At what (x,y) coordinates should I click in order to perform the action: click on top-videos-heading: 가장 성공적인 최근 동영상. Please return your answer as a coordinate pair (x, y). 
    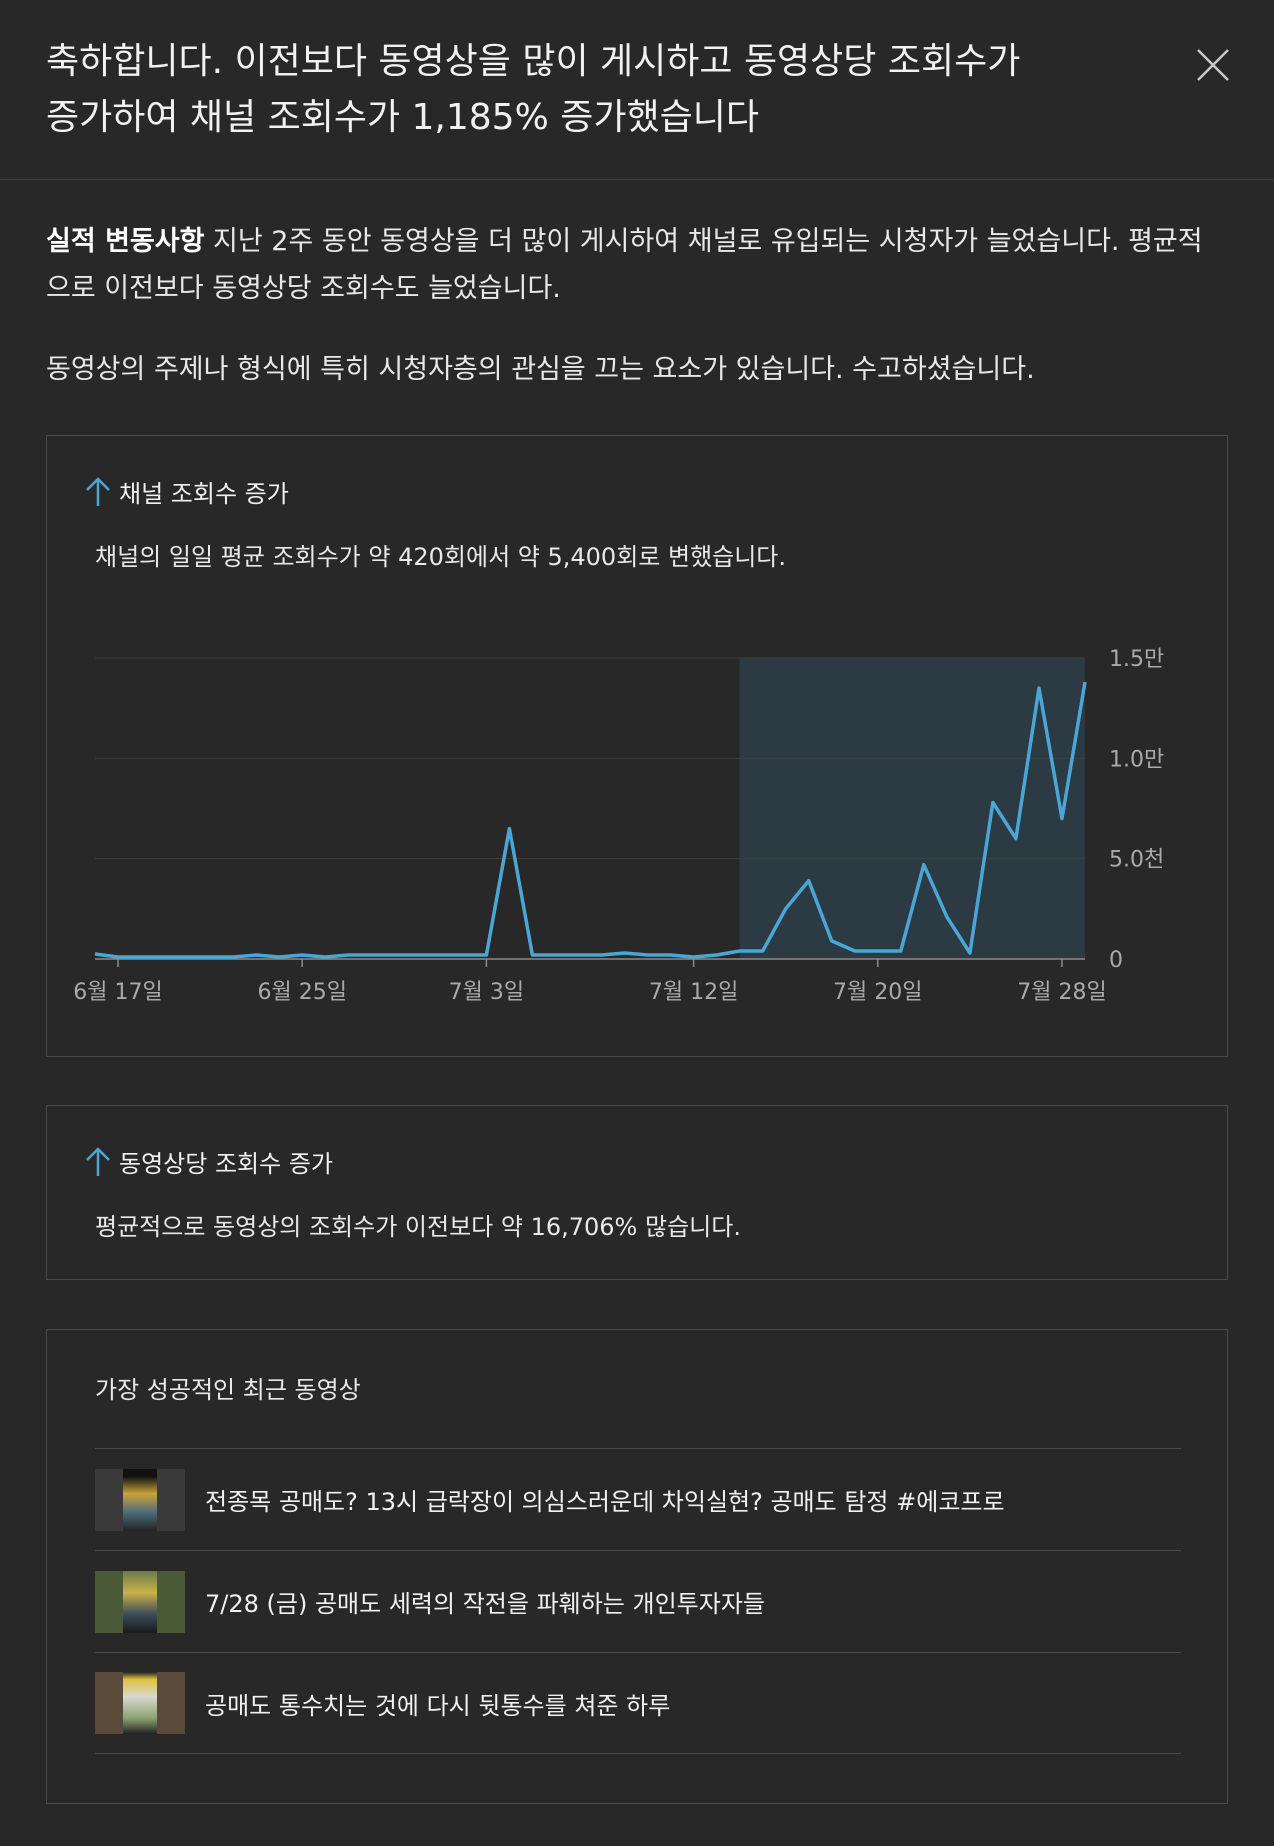
    Looking at the image, I should click on (228, 1390).